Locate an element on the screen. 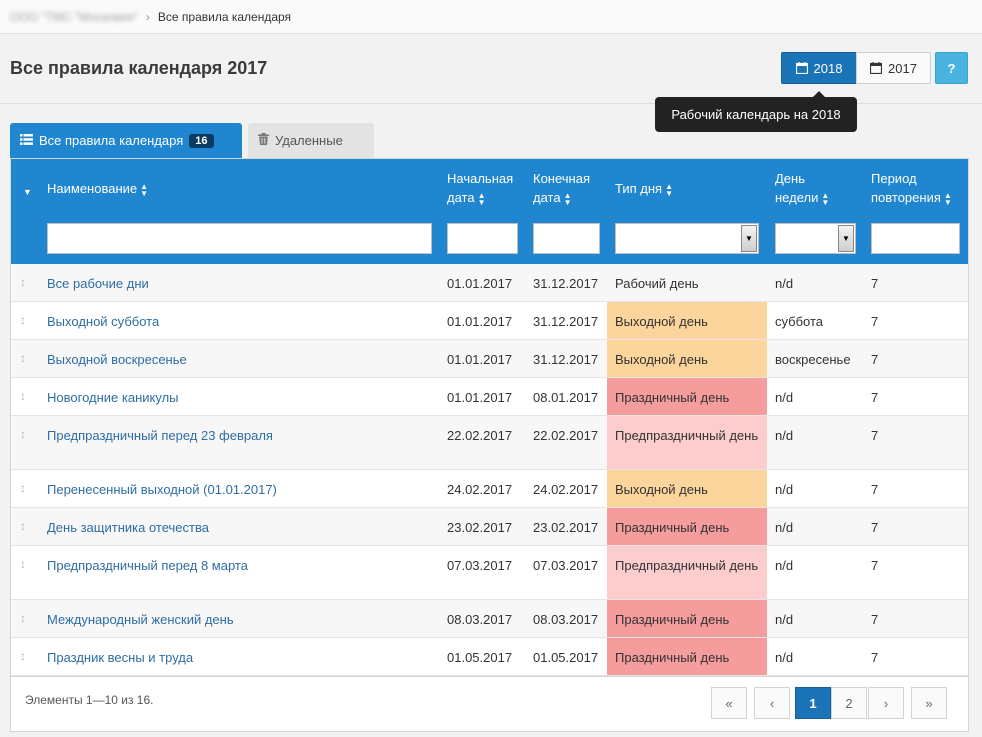 This screenshot has height=737, width=982. filter-name-input is located at coordinates (239, 238).